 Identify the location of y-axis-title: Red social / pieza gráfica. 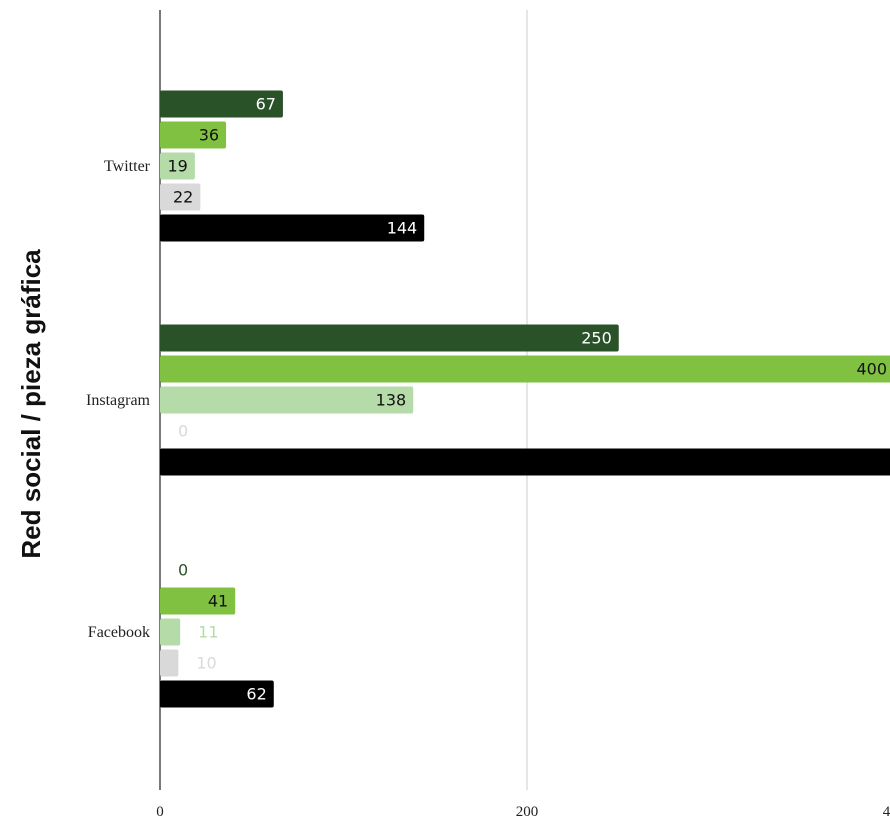
(31, 404).